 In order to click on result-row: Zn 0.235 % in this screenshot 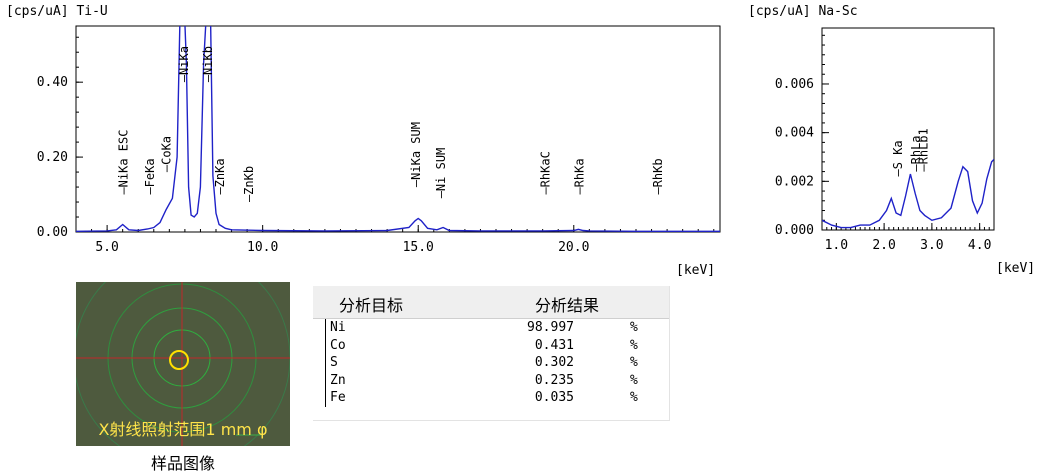, I will do `click(498, 381)`.